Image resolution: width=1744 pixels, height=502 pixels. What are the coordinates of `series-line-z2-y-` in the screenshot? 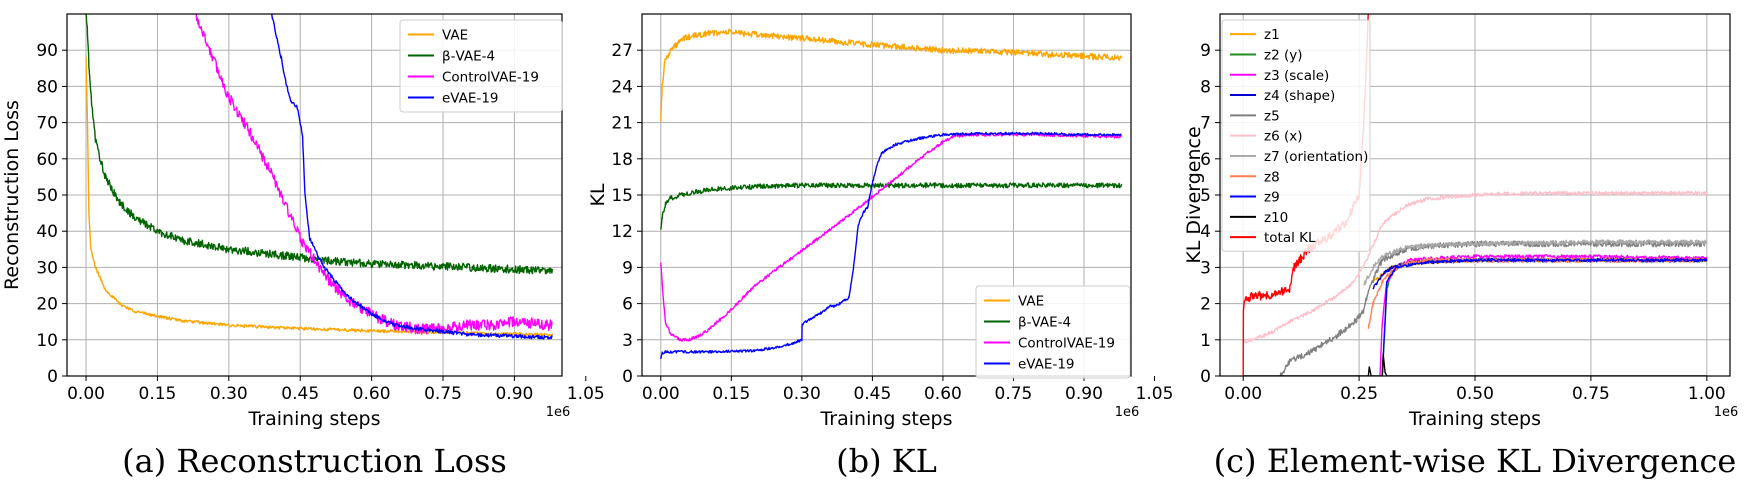 It's located at (1544, 317).